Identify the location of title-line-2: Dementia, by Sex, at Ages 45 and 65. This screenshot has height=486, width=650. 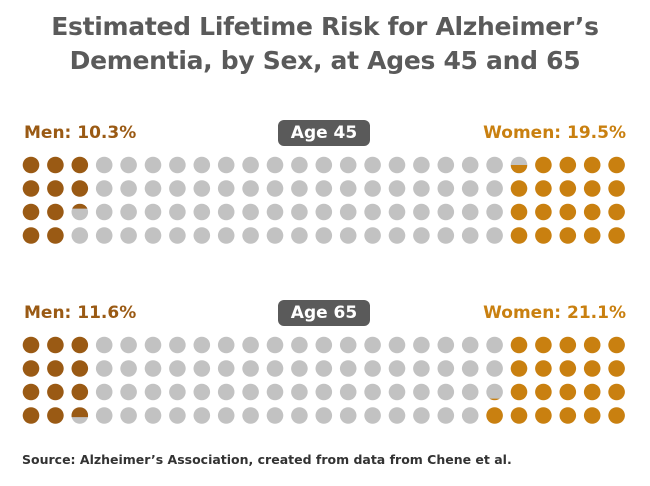
(325, 60).